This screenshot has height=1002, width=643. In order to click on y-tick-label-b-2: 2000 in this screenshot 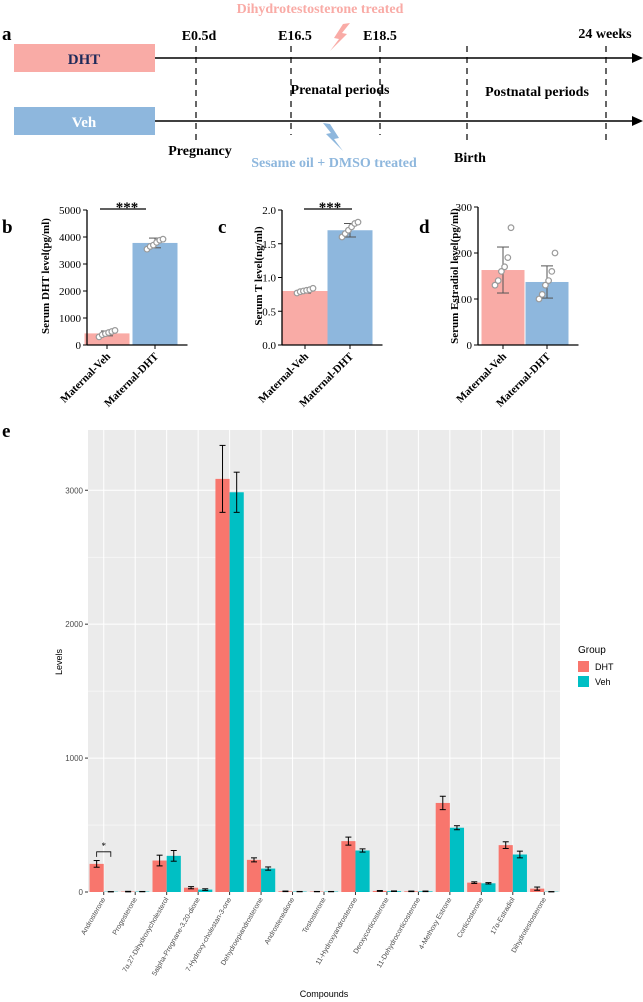, I will do `click(70, 292)`.